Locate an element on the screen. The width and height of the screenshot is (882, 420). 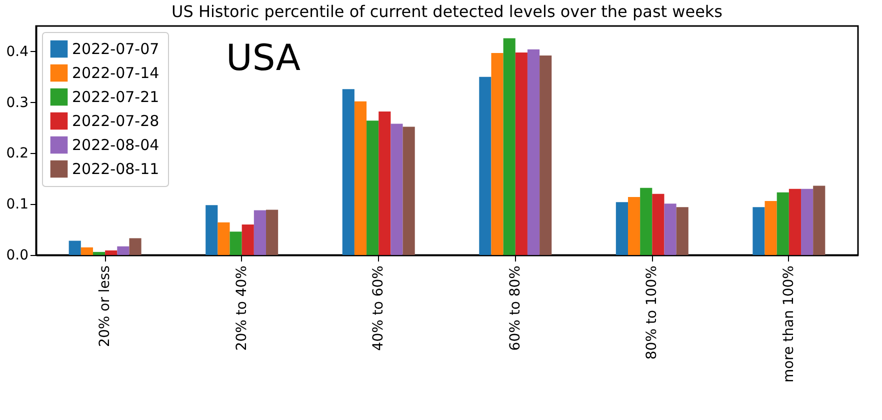
y-tick-label: 0.0 is located at coordinates (17, 256).